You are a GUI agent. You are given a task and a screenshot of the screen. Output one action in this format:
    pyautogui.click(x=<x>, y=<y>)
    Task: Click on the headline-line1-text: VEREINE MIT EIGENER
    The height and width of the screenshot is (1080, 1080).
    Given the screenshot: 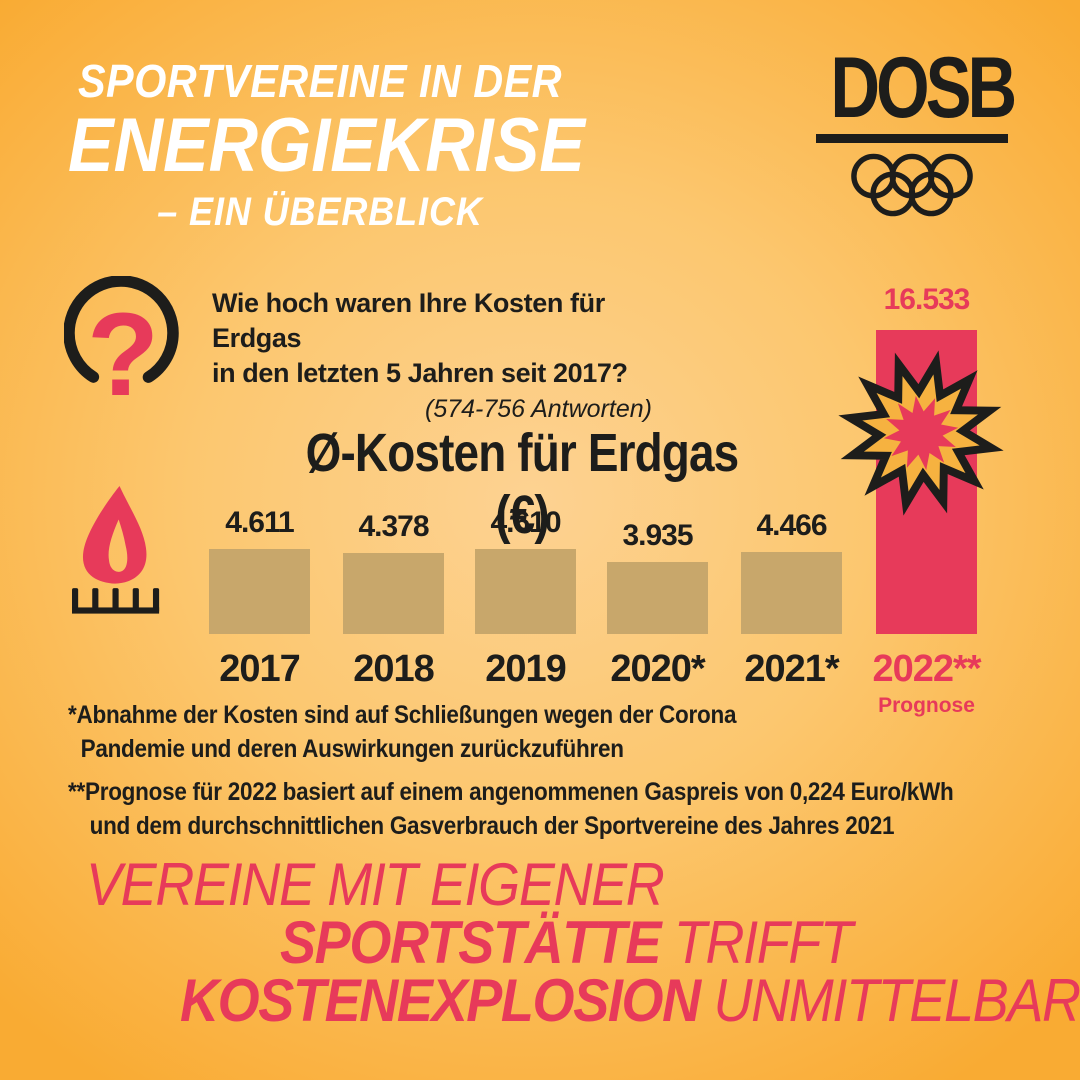 What is the action you would take?
    pyautogui.click(x=375, y=884)
    